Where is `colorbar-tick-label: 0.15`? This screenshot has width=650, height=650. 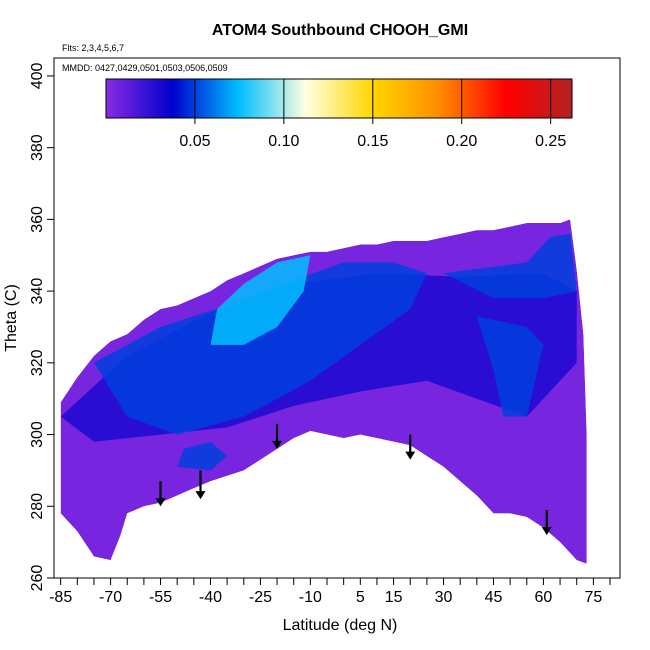
colorbar-tick-label: 0.15 is located at coordinates (372, 141).